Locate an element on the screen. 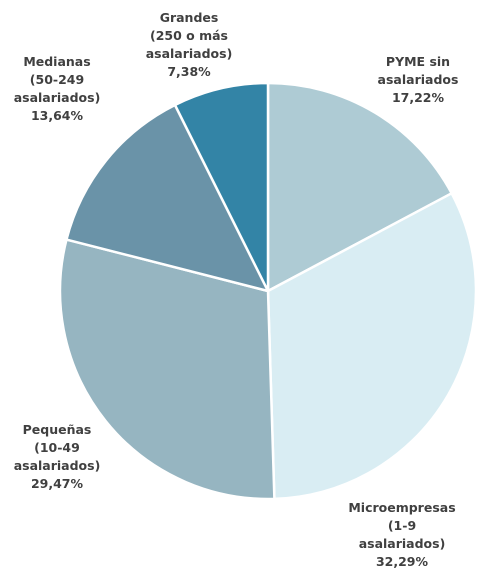 The width and height of the screenshot is (478, 581). slice-name-line: Microempresas is located at coordinates (401, 507).